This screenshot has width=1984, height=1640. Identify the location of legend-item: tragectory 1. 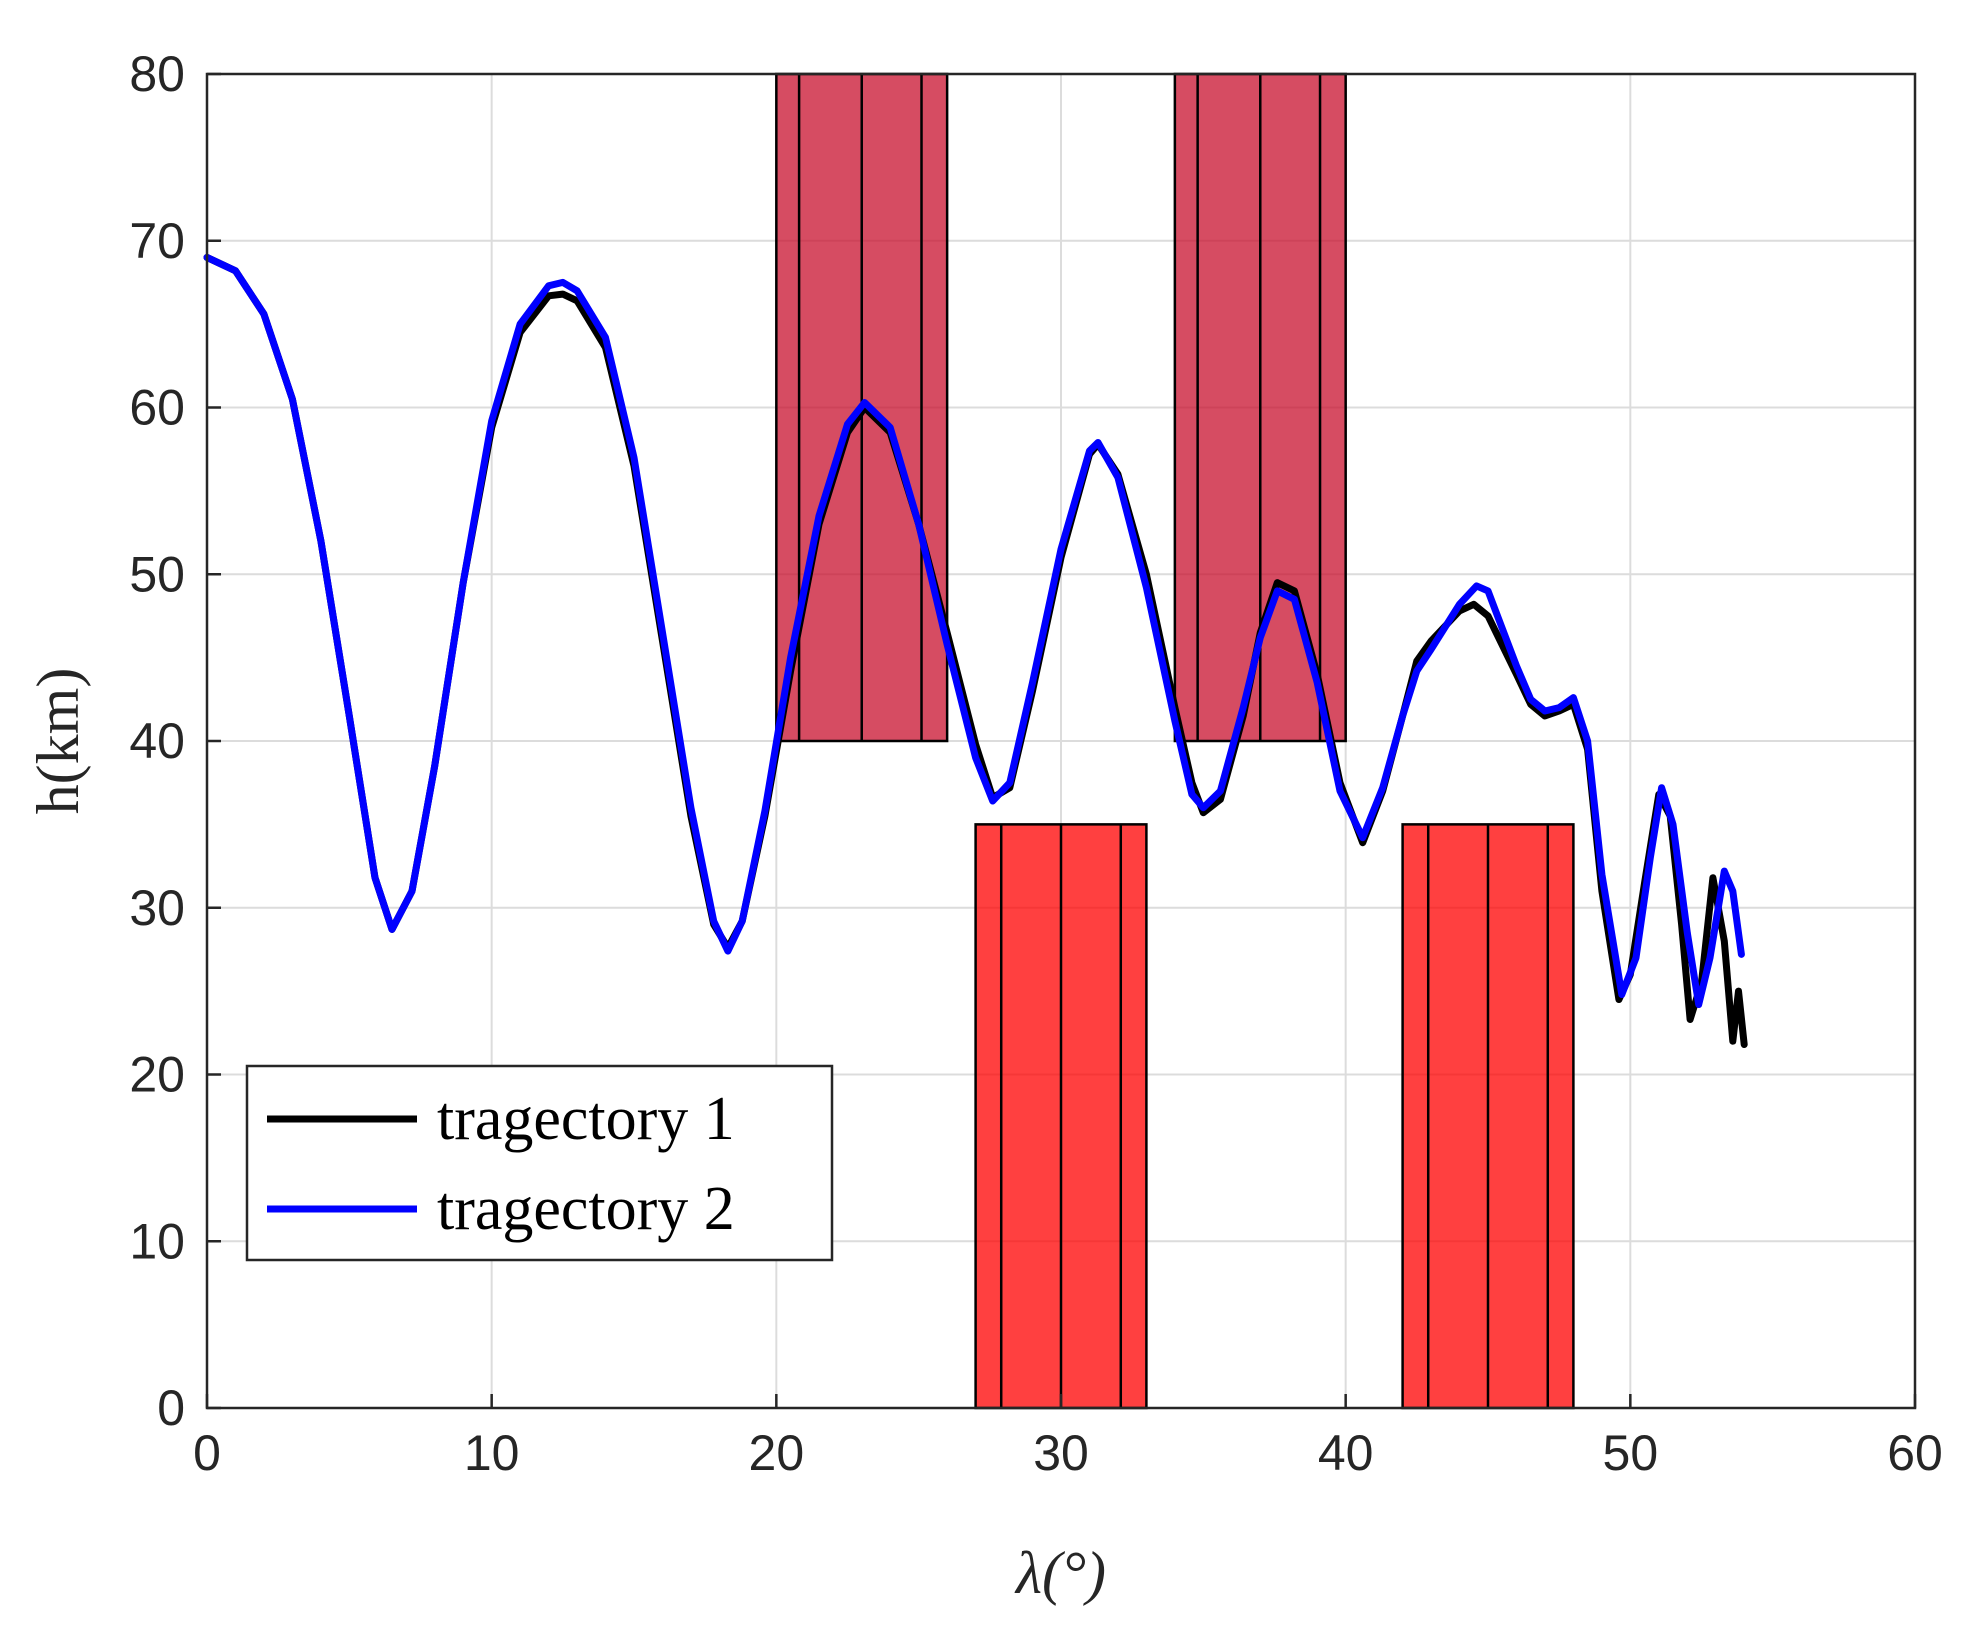
(501, 1119).